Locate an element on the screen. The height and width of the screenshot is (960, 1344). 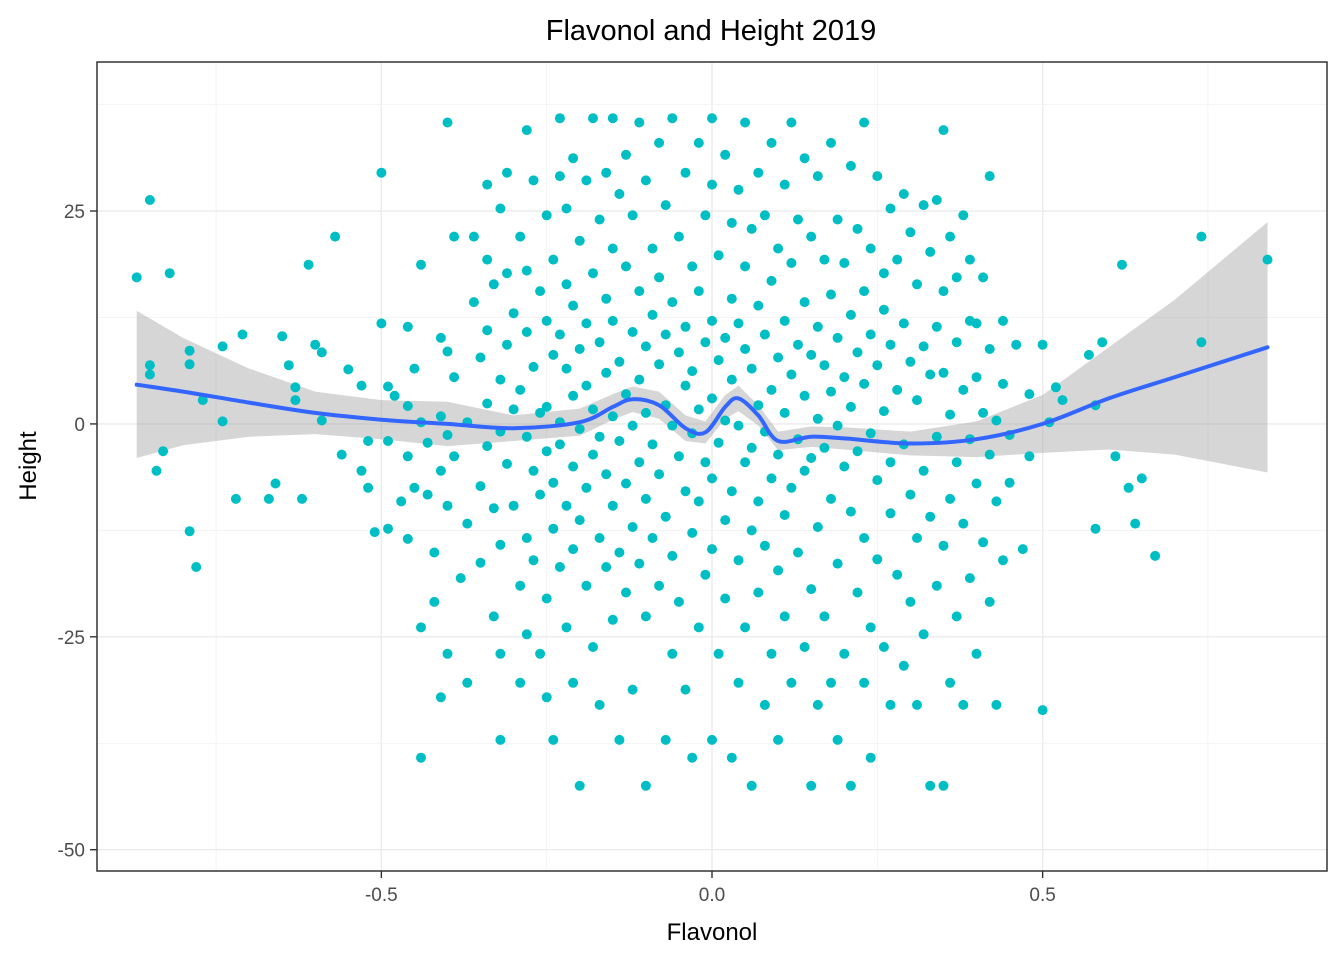
x-tick-label: 0.0 is located at coordinates (712, 895).